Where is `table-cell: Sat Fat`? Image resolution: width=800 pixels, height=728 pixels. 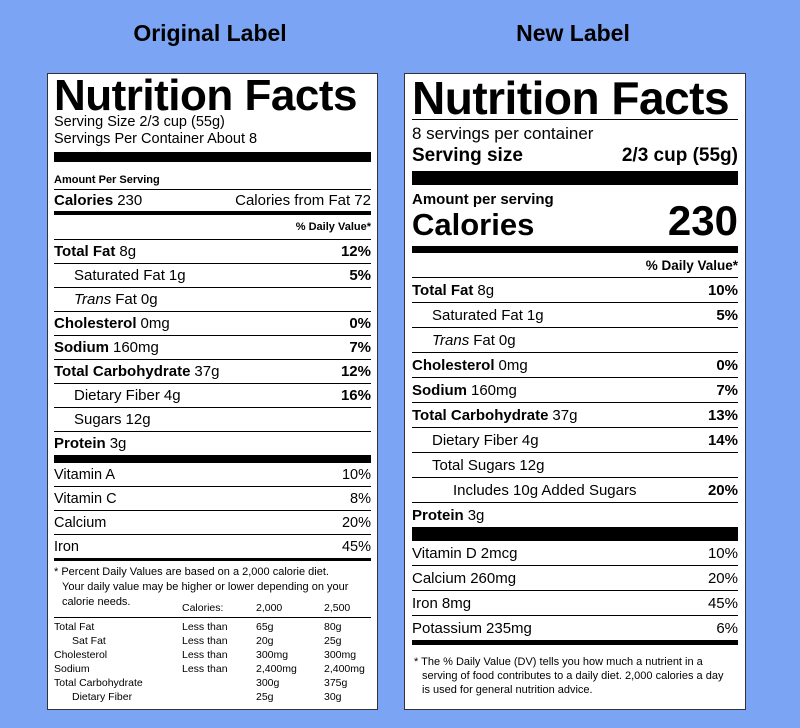
table-cell: Sat Fat is located at coordinates (89, 641).